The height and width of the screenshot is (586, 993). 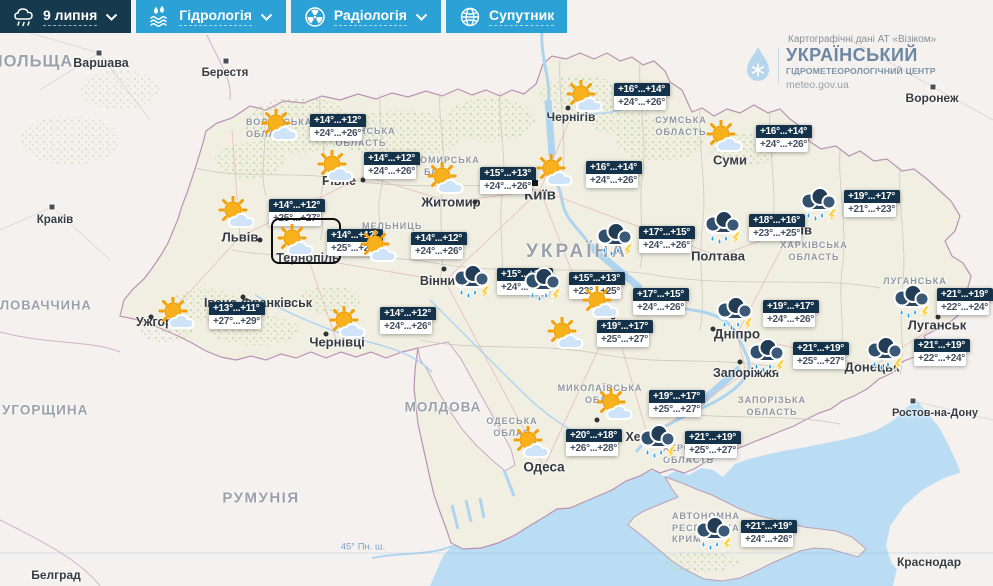 I want to click on night-temp: +21°...+19°, so click(x=965, y=294).